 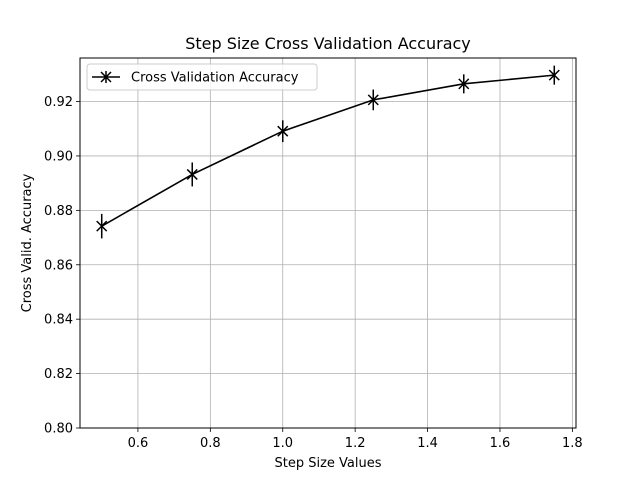 What do you see at coordinates (58, 320) in the screenshot?
I see `y-tick-label: 0.84` at bounding box center [58, 320].